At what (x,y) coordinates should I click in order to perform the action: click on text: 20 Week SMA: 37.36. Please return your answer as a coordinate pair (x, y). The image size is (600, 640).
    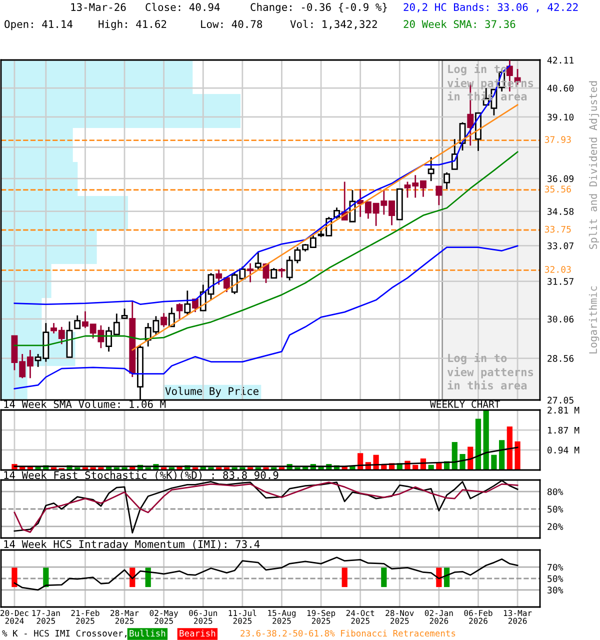
    Looking at the image, I should click on (460, 24).